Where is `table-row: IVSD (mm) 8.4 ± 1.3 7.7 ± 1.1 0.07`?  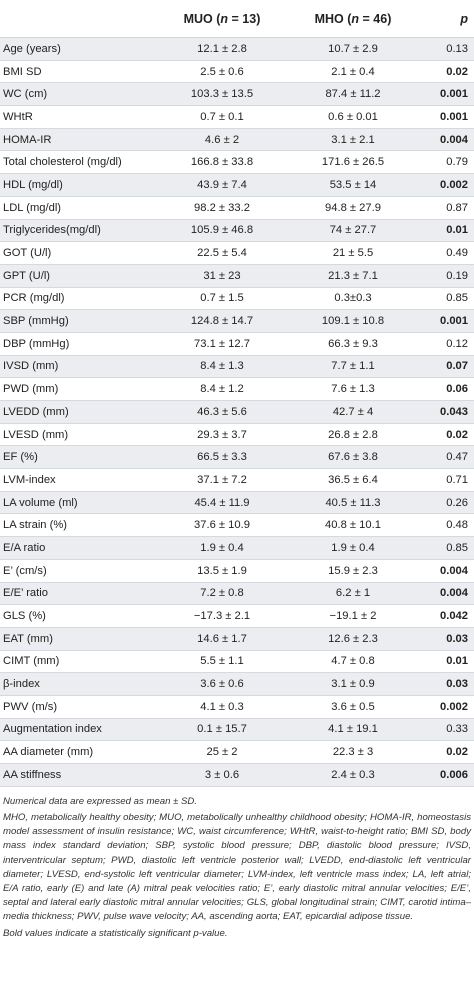
table-row: IVSD (mm) 8.4 ± 1.3 7.7 ± 1.1 0.07 is located at coordinates (237, 367).